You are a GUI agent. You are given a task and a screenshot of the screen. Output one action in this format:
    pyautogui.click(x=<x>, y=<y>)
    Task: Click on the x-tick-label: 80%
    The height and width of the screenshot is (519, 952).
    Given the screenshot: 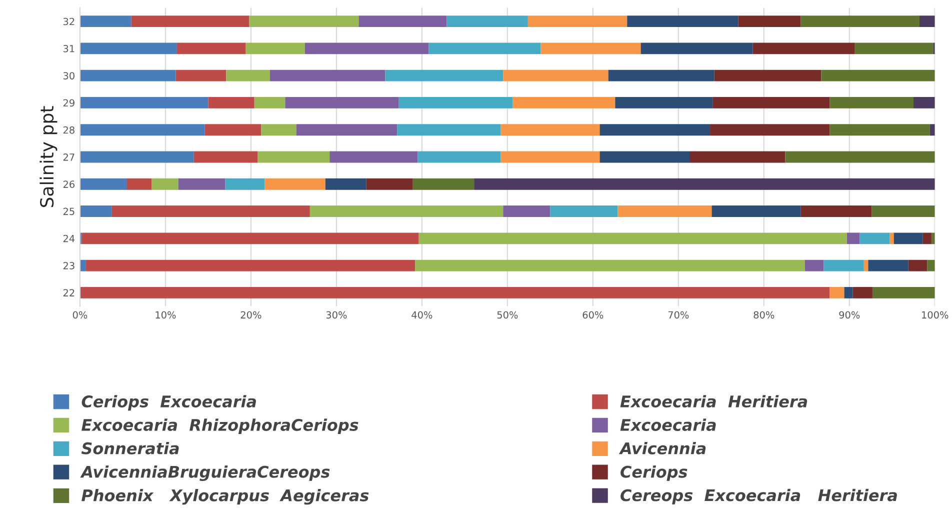 What is the action you would take?
    pyautogui.click(x=764, y=315)
    